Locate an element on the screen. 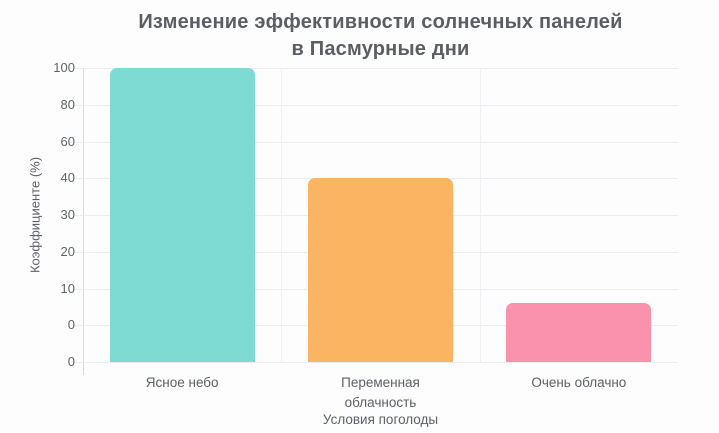  y-tick-label: 20 is located at coordinates (67, 251).